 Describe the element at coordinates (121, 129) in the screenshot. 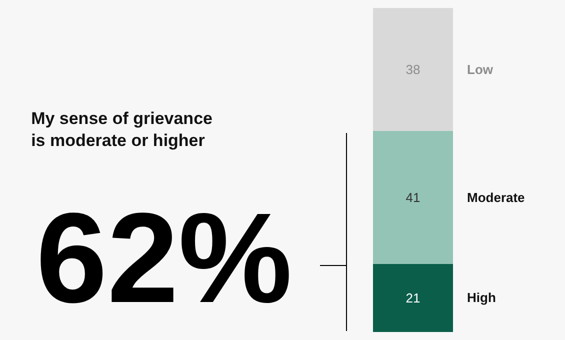

I see `text: My sense of grievance is moderate or higher` at that location.